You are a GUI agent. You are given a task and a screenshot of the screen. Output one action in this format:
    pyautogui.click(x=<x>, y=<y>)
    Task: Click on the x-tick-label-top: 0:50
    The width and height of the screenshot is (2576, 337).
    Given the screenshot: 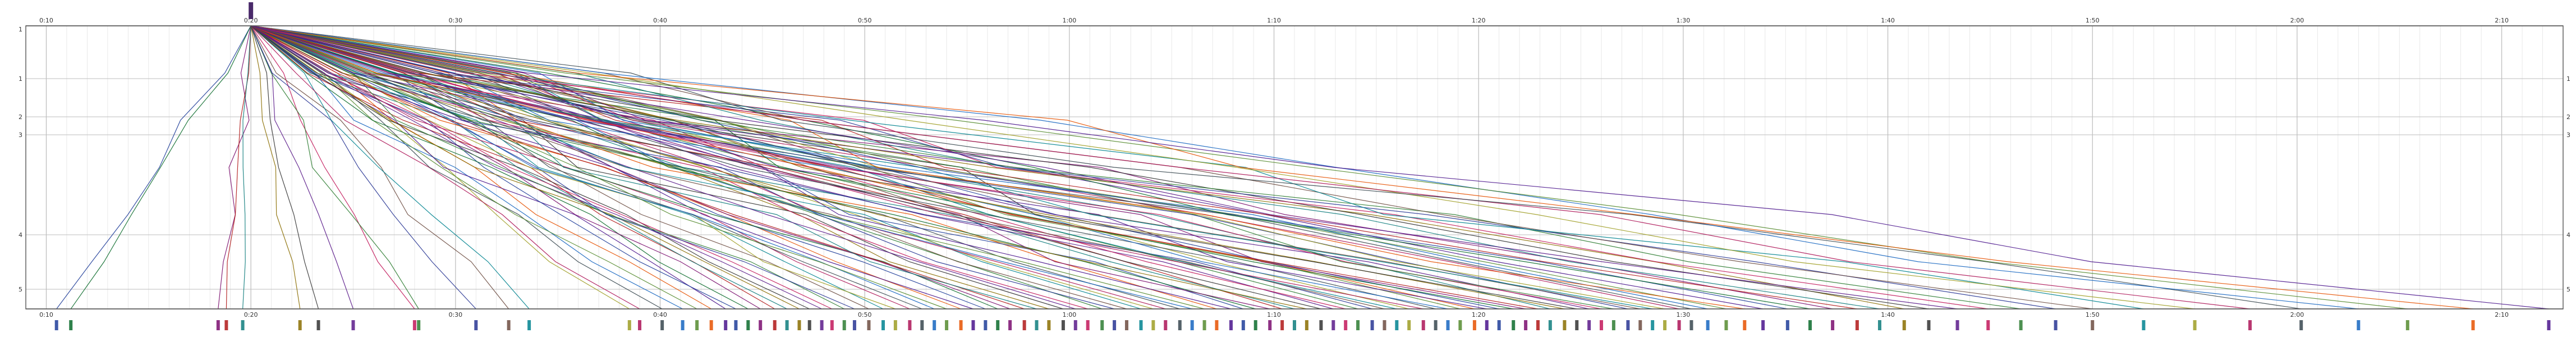 What is the action you would take?
    pyautogui.click(x=865, y=20)
    